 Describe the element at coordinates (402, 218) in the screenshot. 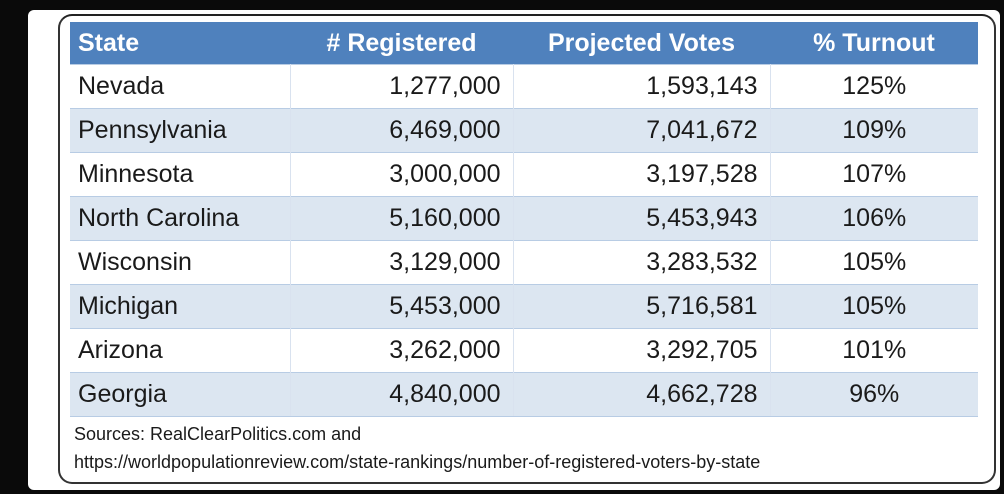

I see `cell-registered: 5,160,000` at that location.